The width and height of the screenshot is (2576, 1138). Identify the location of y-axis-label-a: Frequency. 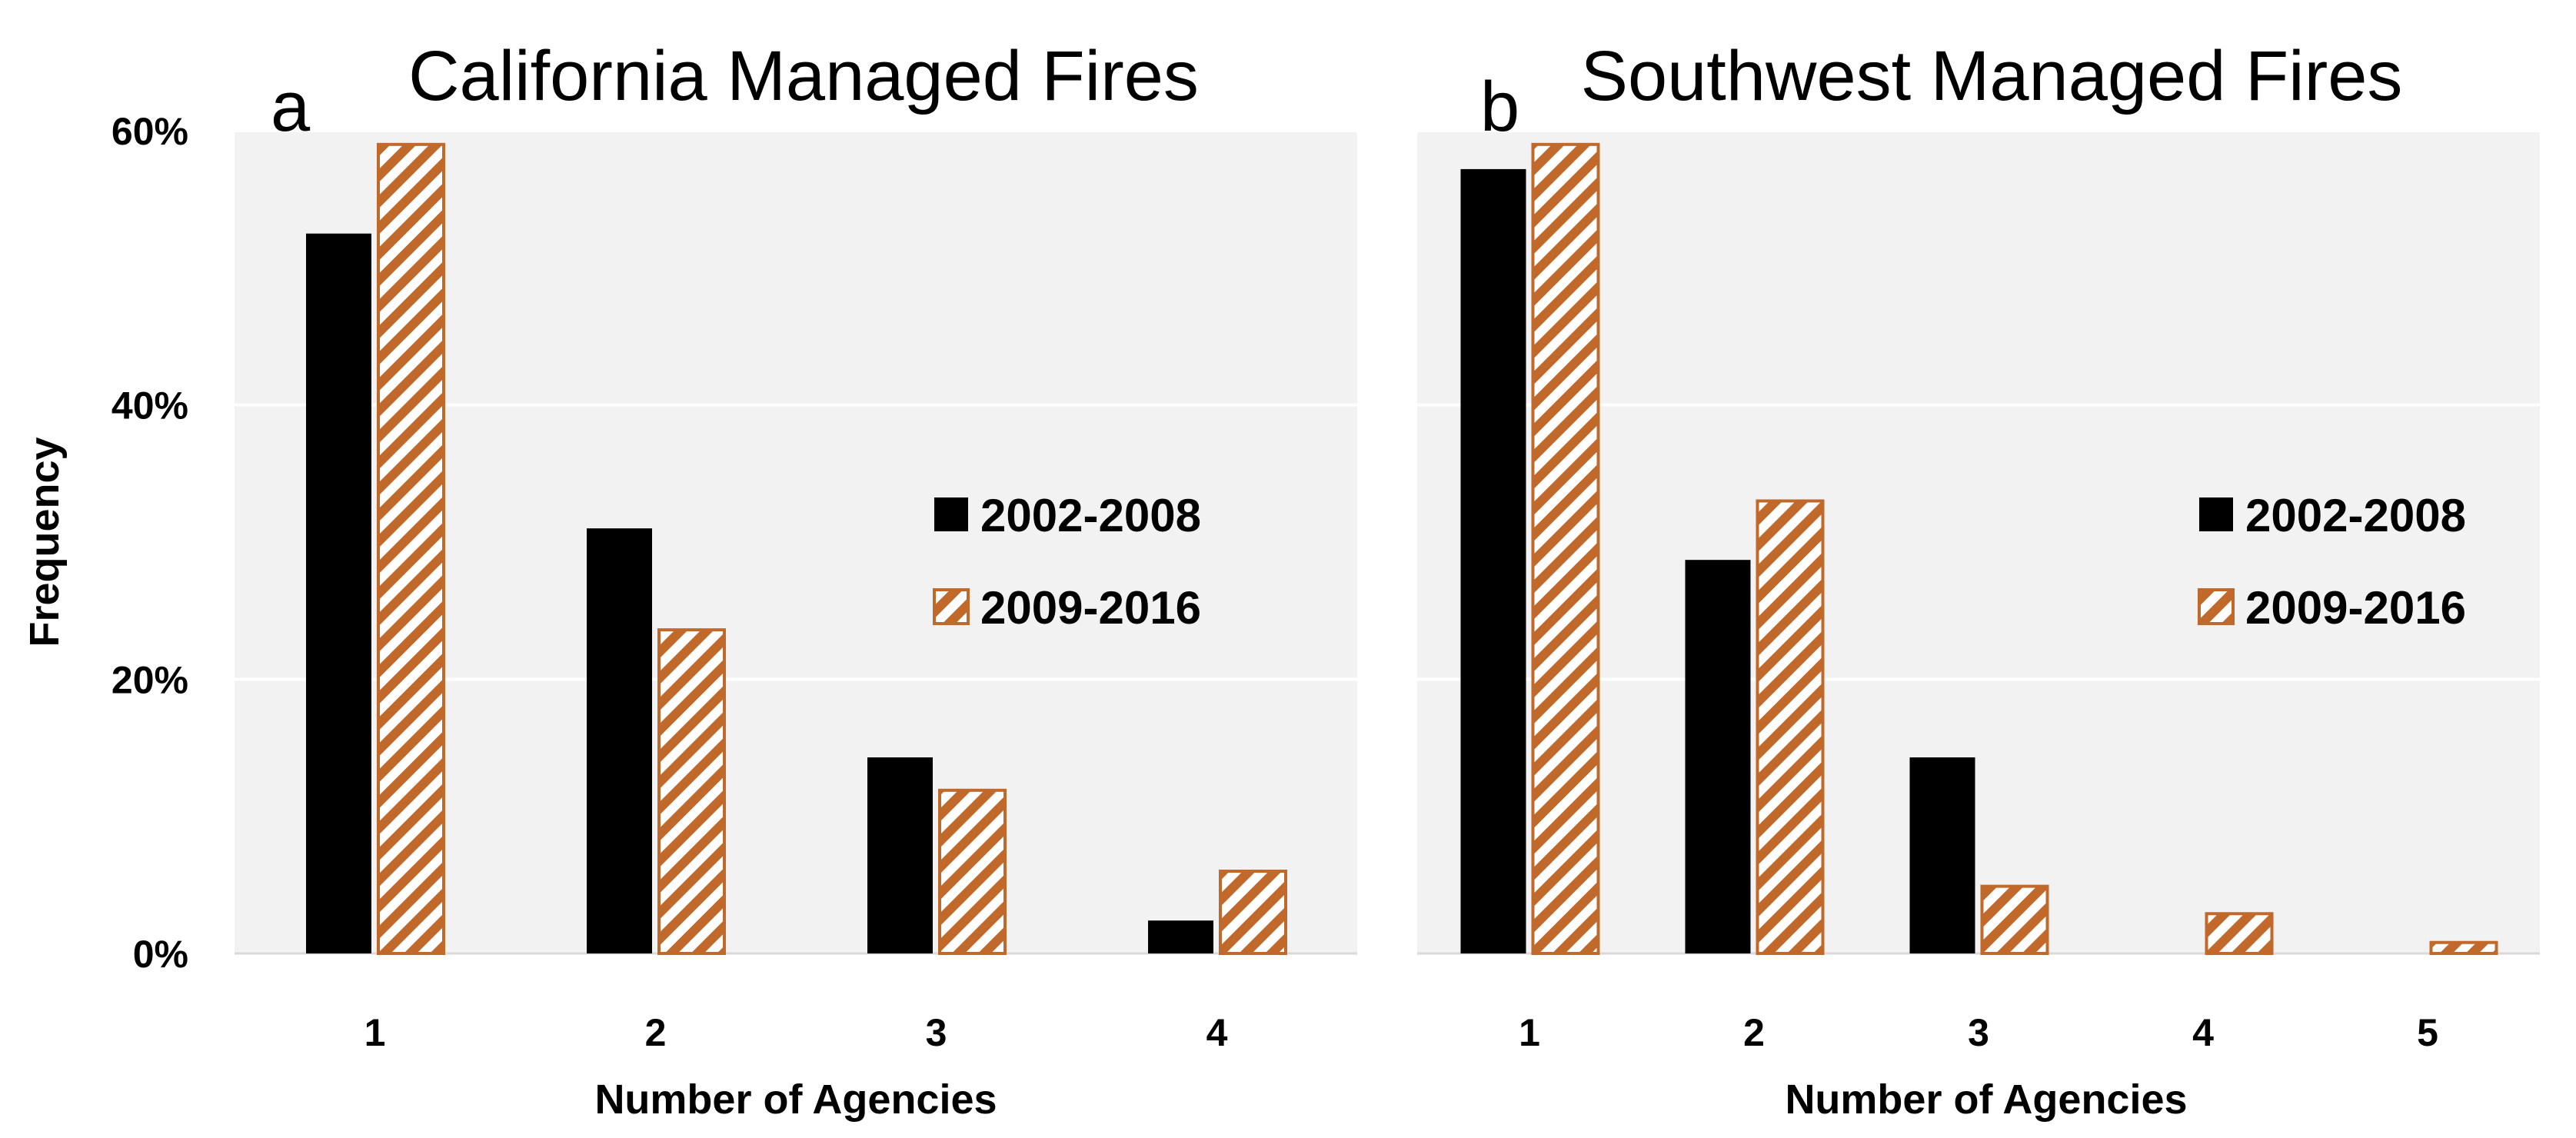
(45, 542).